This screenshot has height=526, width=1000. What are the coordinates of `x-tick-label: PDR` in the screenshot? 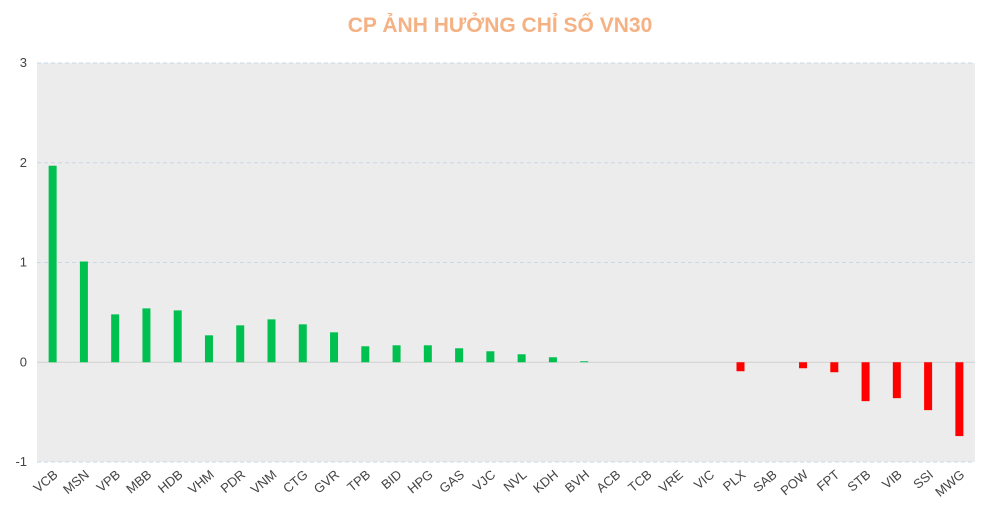 It's located at (232, 481).